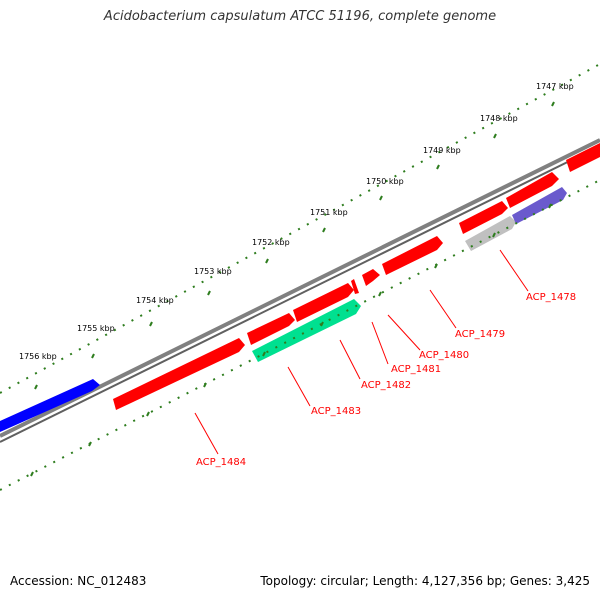 This screenshot has width=600, height=605. I want to click on scale-label: 1755 kbp, so click(96, 328).